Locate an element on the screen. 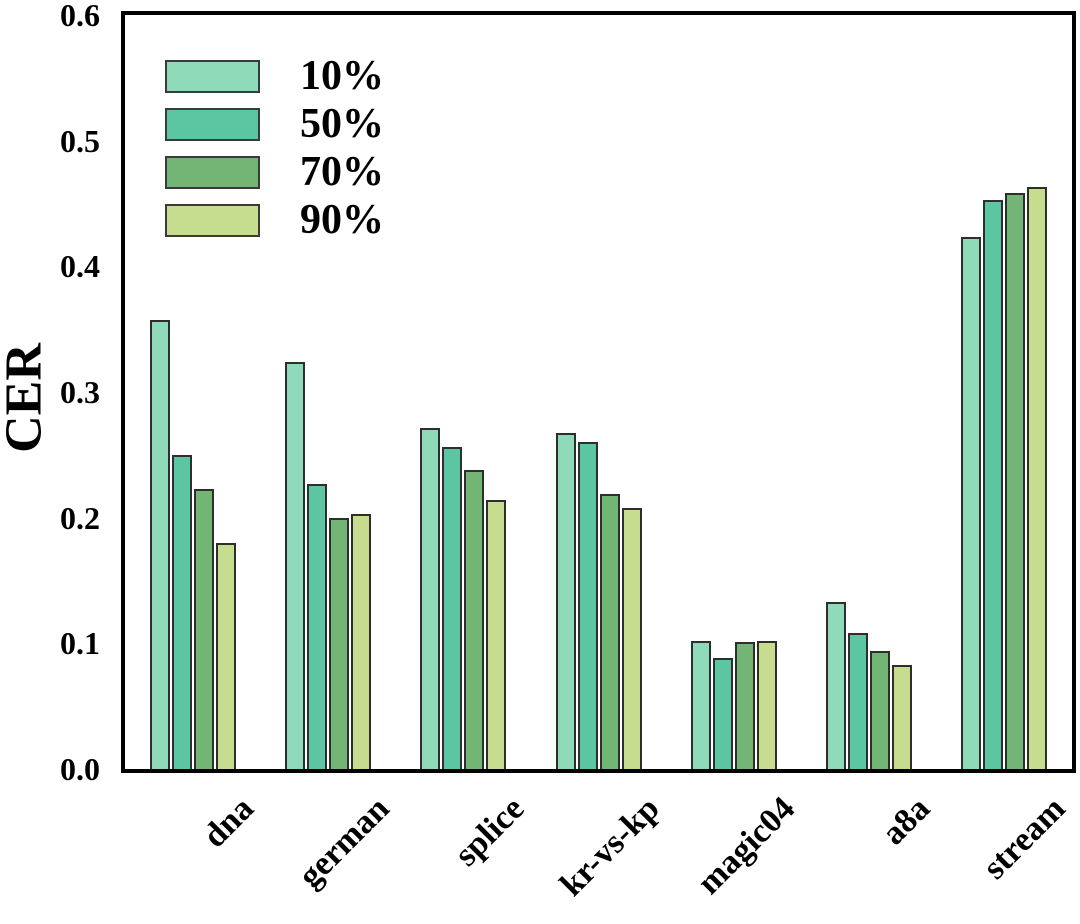 The width and height of the screenshot is (1080, 924). legend-label: 70% is located at coordinates (342, 172).